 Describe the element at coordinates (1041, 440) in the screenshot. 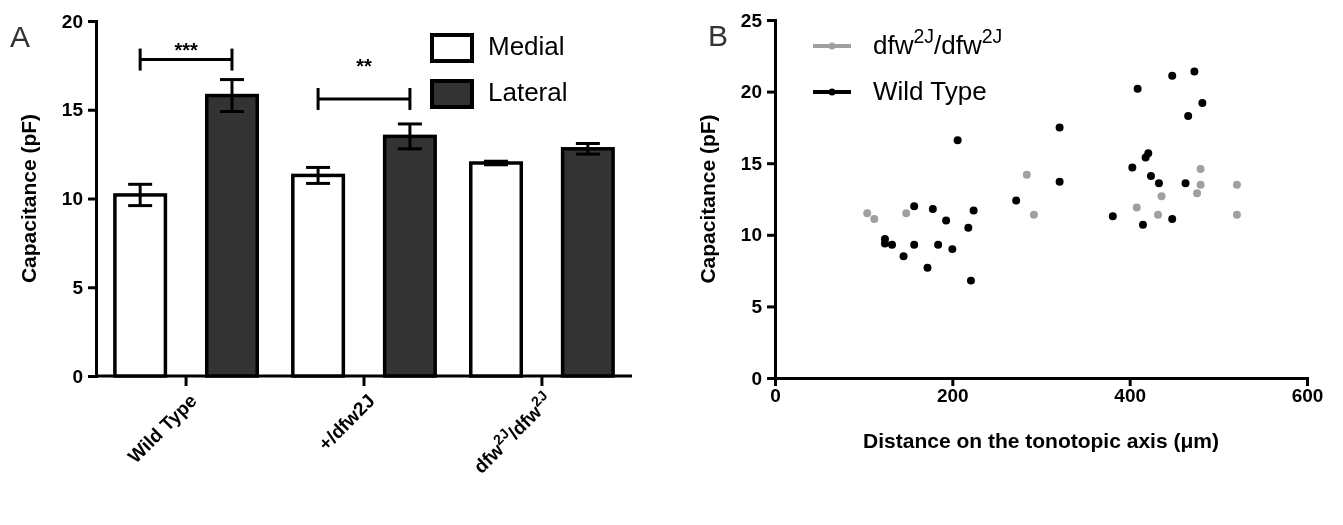

I see `x-axis-title: Distance on the tonotopic axis (μm)` at that location.